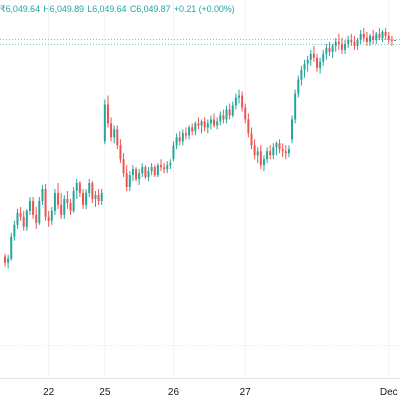 The image size is (400, 400). Describe the element at coordinates (174, 392) in the screenshot. I see `x-tick-label: 26` at that location.